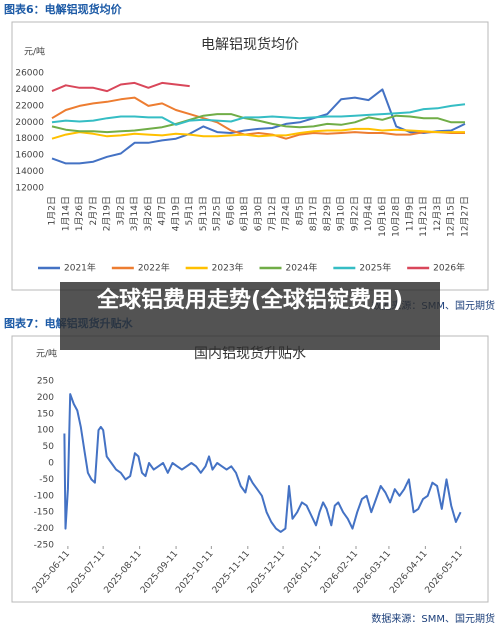 This screenshot has height=630, width=500. Describe the element at coordinates (49, 447) in the screenshot. I see `y-tick-label: 50` at that location.